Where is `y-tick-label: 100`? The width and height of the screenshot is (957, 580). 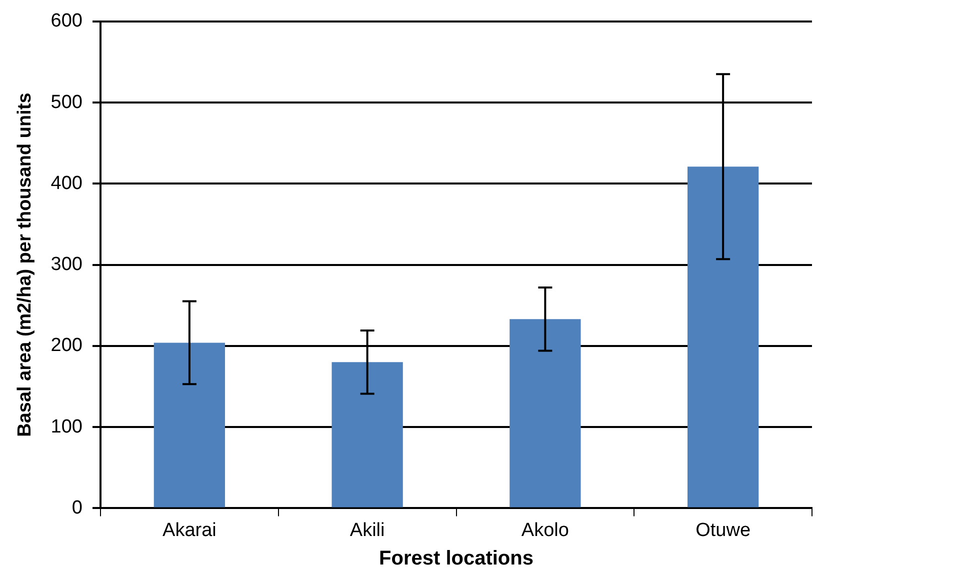 y-tick-label: 100 is located at coordinates (66, 427).